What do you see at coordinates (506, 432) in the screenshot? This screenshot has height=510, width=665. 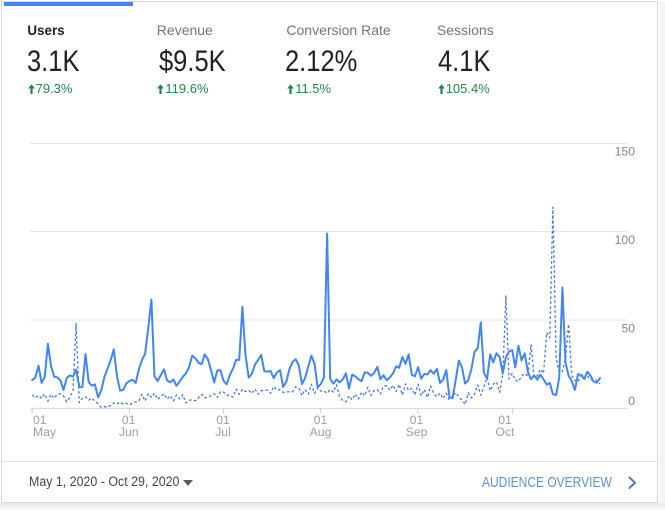 I see `svg-text: Oct` at bounding box center [506, 432].